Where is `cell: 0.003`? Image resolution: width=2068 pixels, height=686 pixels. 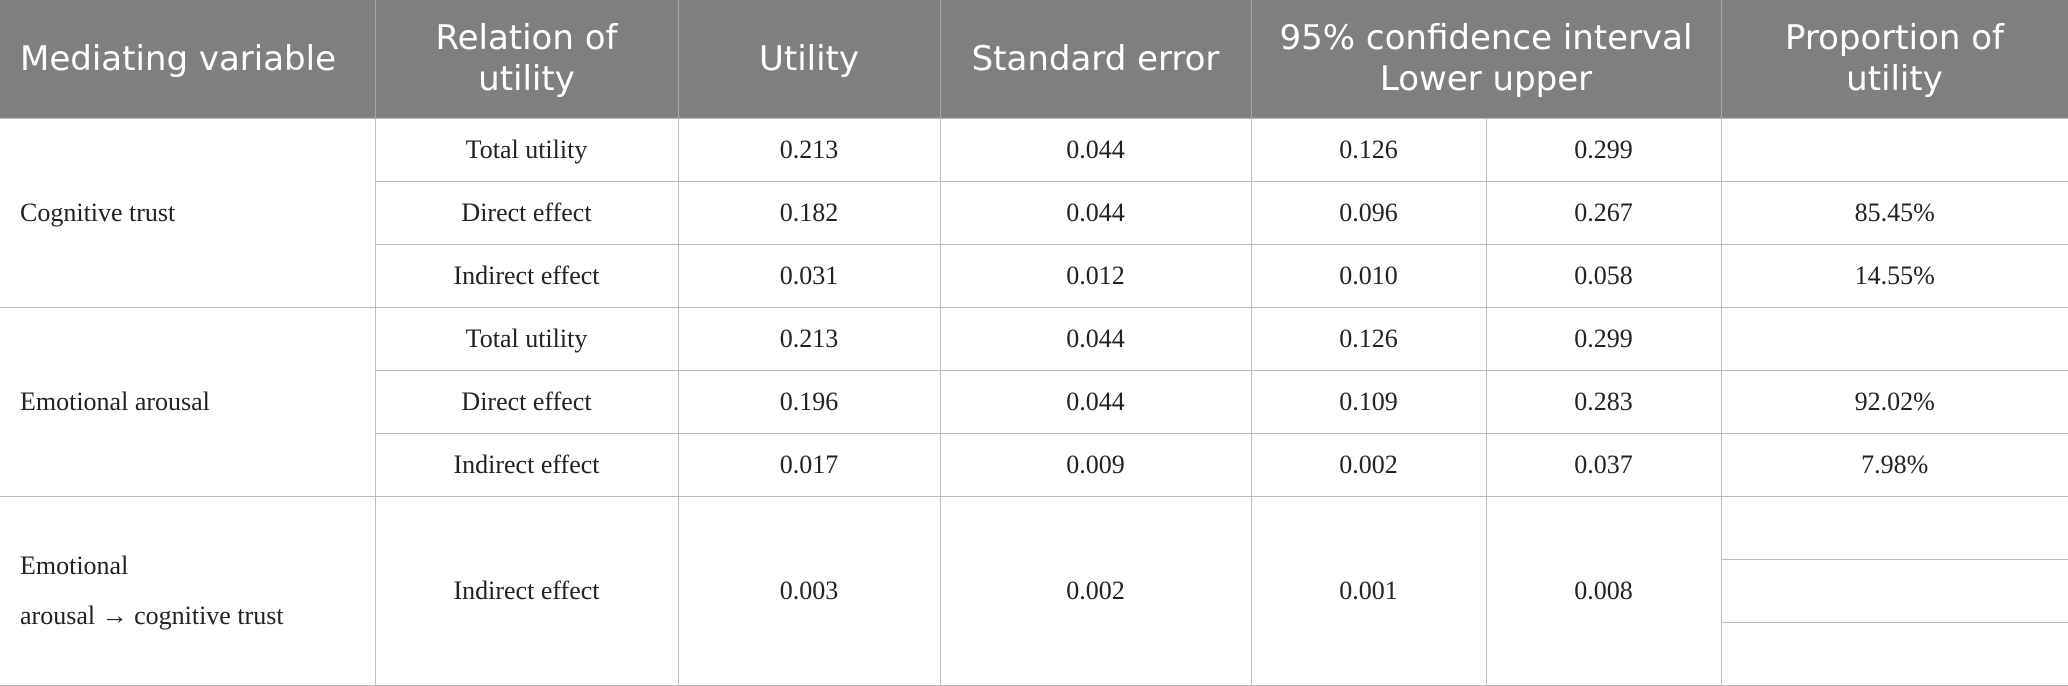 cell: 0.003 is located at coordinates (809, 591).